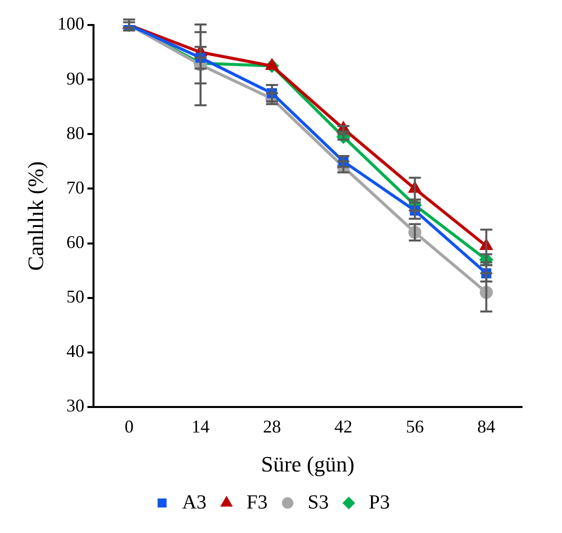 The width and height of the screenshot is (562, 533). Describe the element at coordinates (75, 406) in the screenshot. I see `y-tick-label: 30` at that location.